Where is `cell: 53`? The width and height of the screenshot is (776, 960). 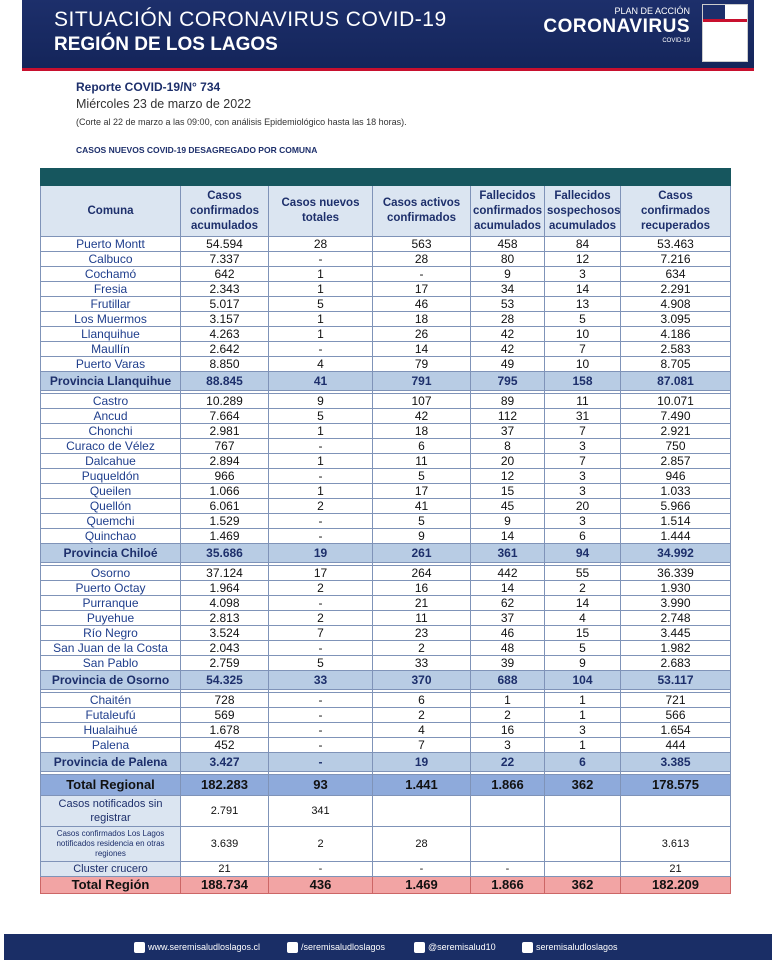 cell: 53 is located at coordinates (507, 304).